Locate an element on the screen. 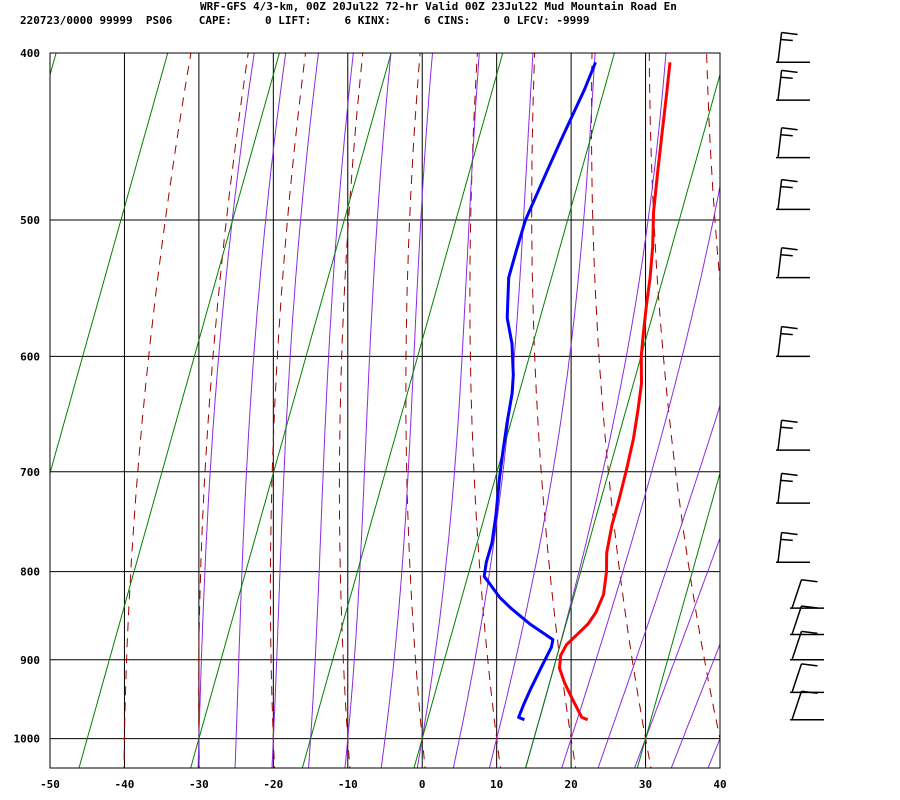 The width and height of the screenshot is (900, 800). x-tick-label: -50 is located at coordinates (50, 784).